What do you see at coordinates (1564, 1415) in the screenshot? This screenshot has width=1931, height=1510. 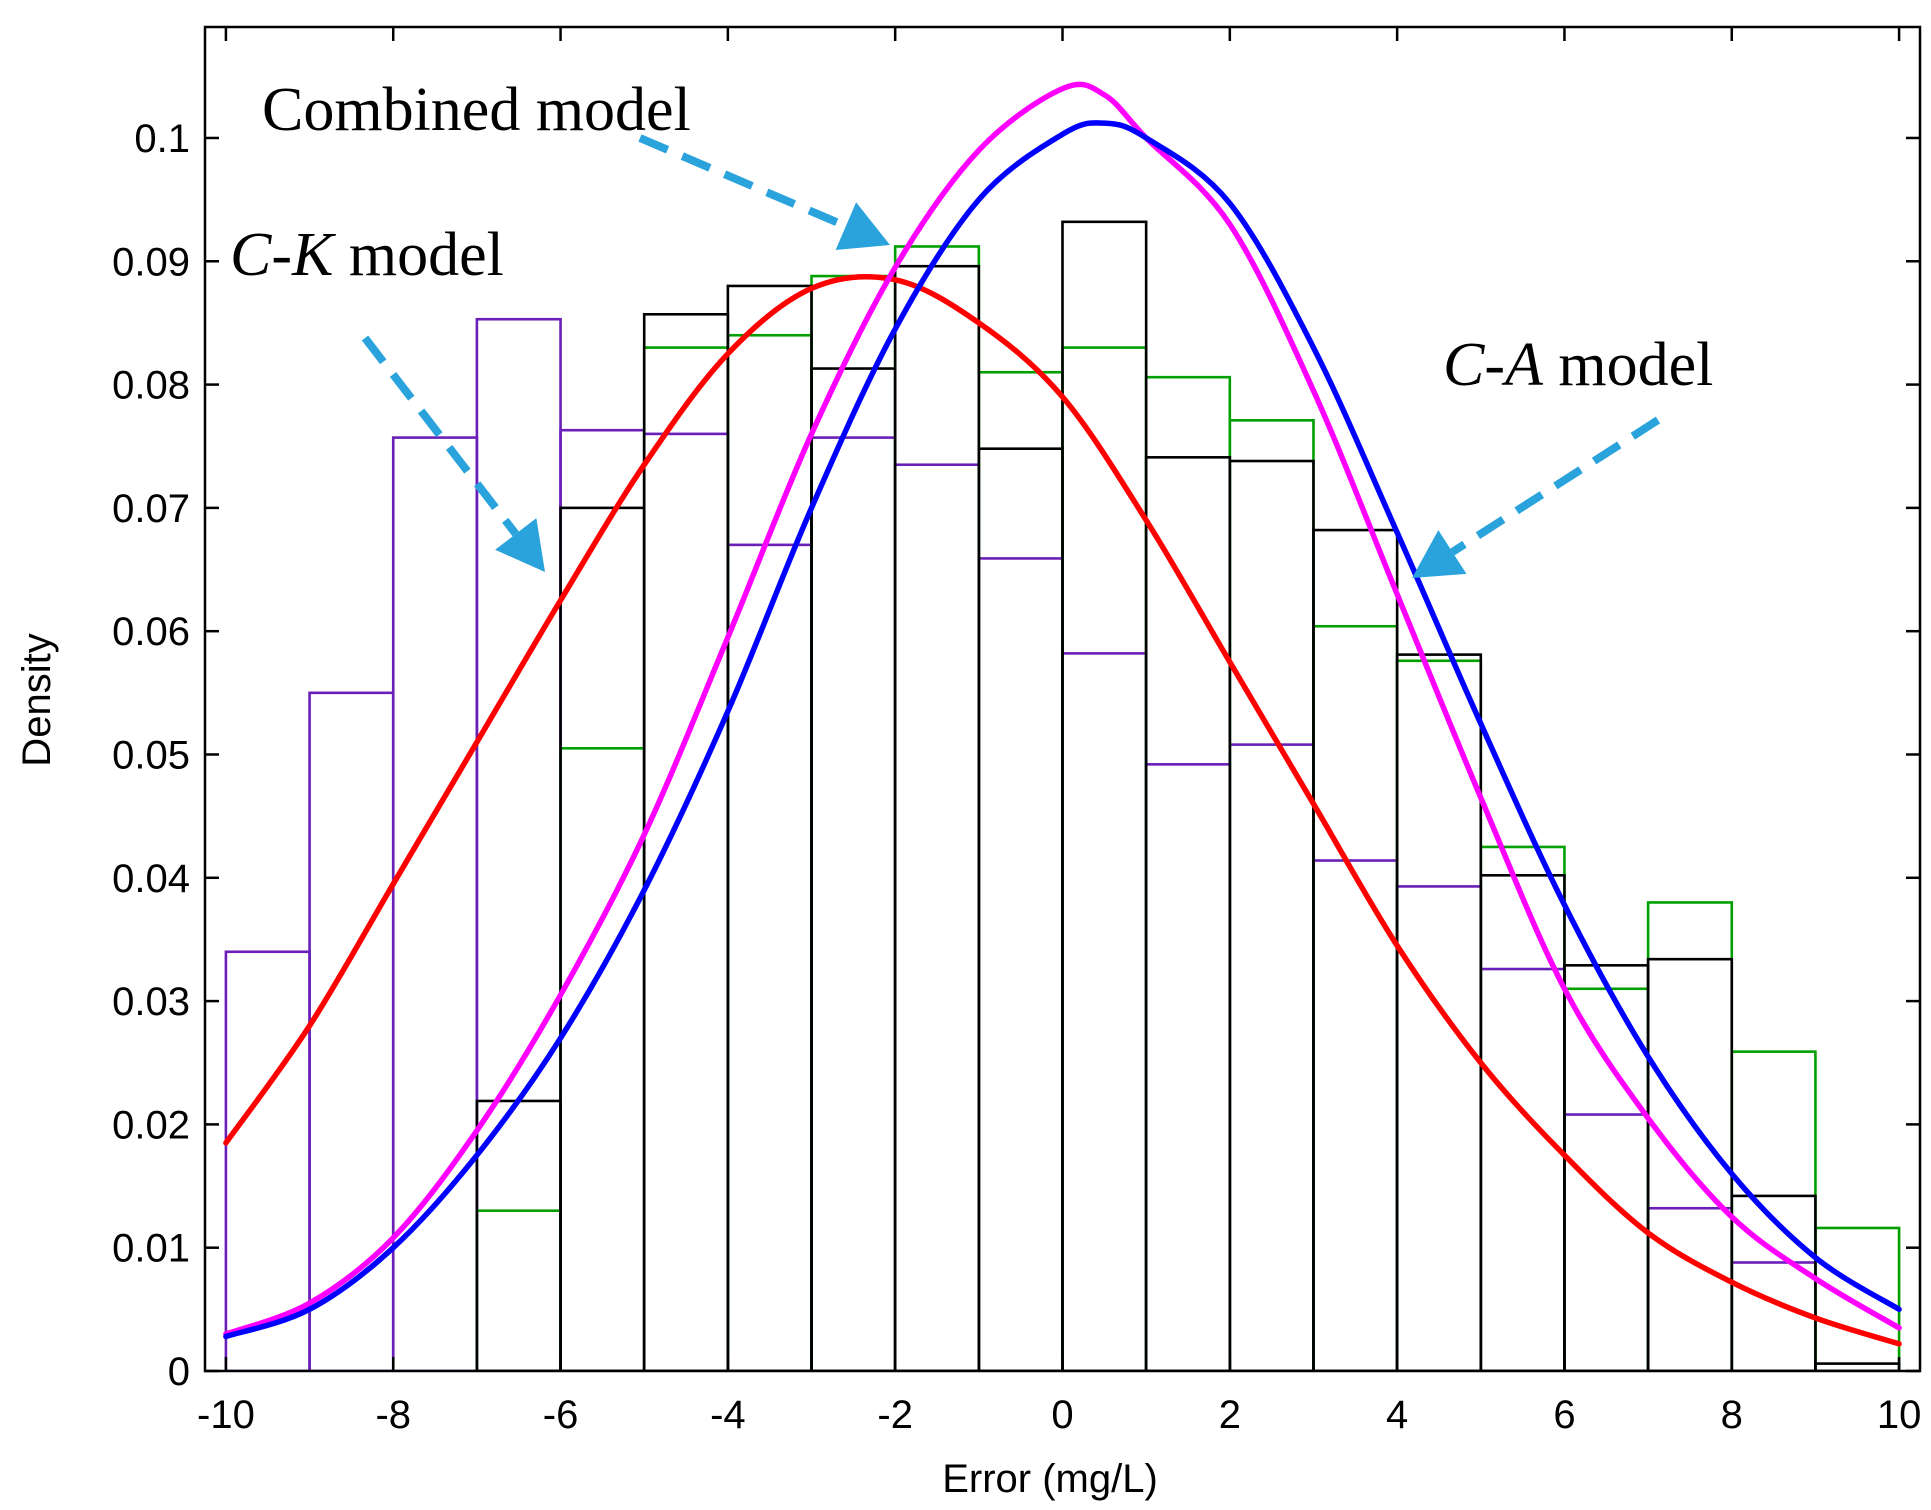 I see `x-tick-label-8: 6` at bounding box center [1564, 1415].